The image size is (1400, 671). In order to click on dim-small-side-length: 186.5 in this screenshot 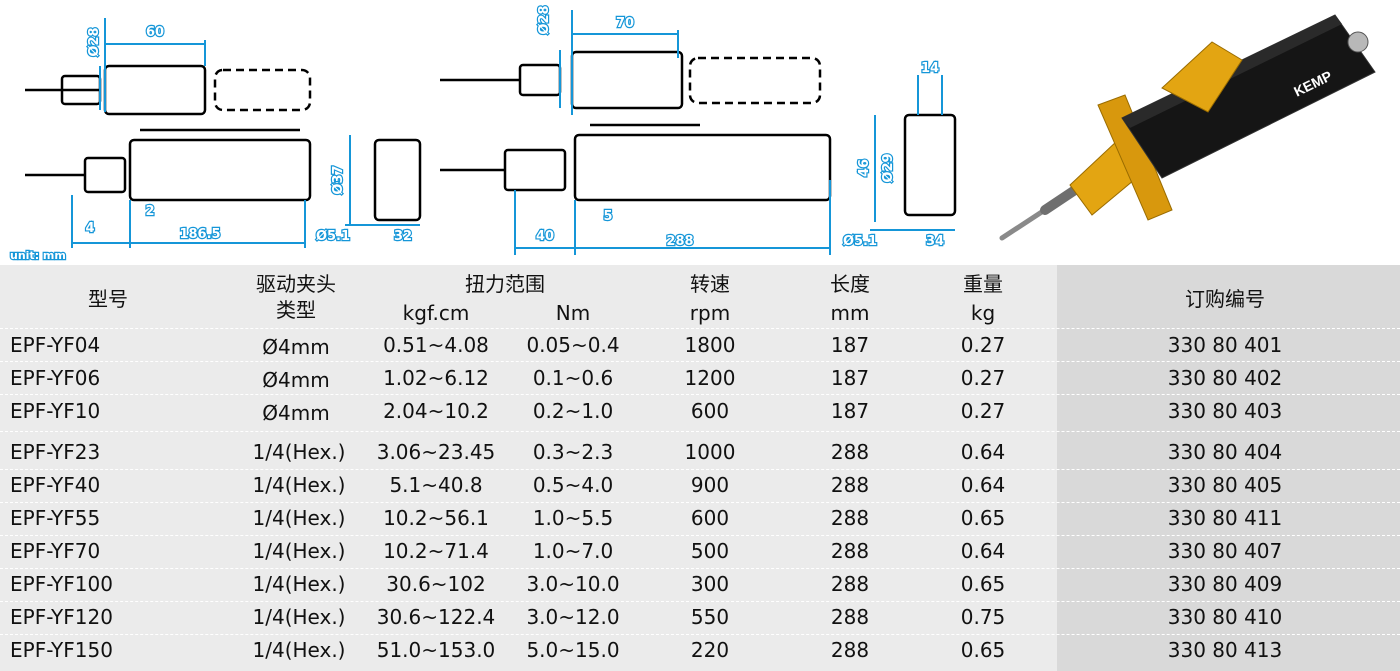, I will do `click(199, 234)`.